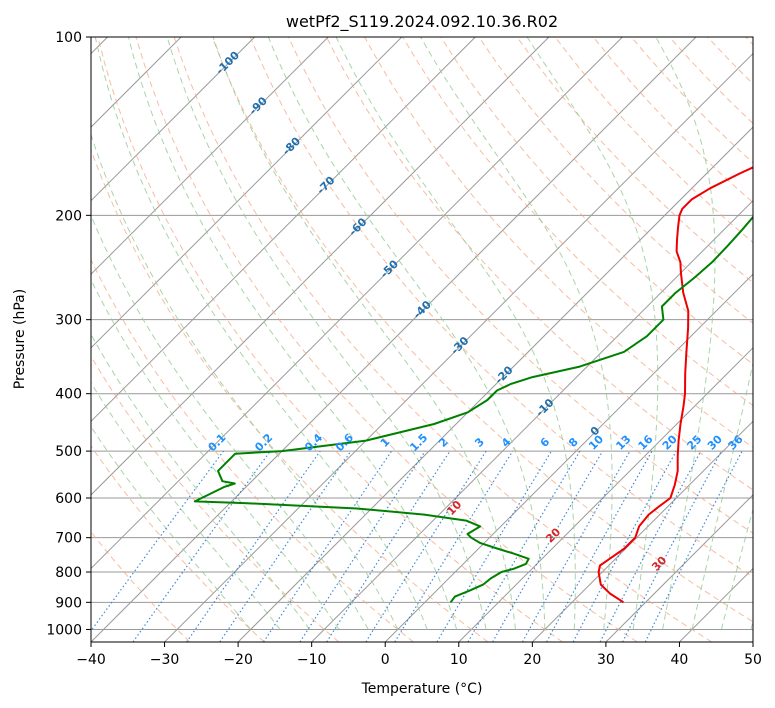 This screenshot has height=708, width=775. Describe the element at coordinates (680, 660) in the screenshot. I see `x-tick-label: 40` at that location.